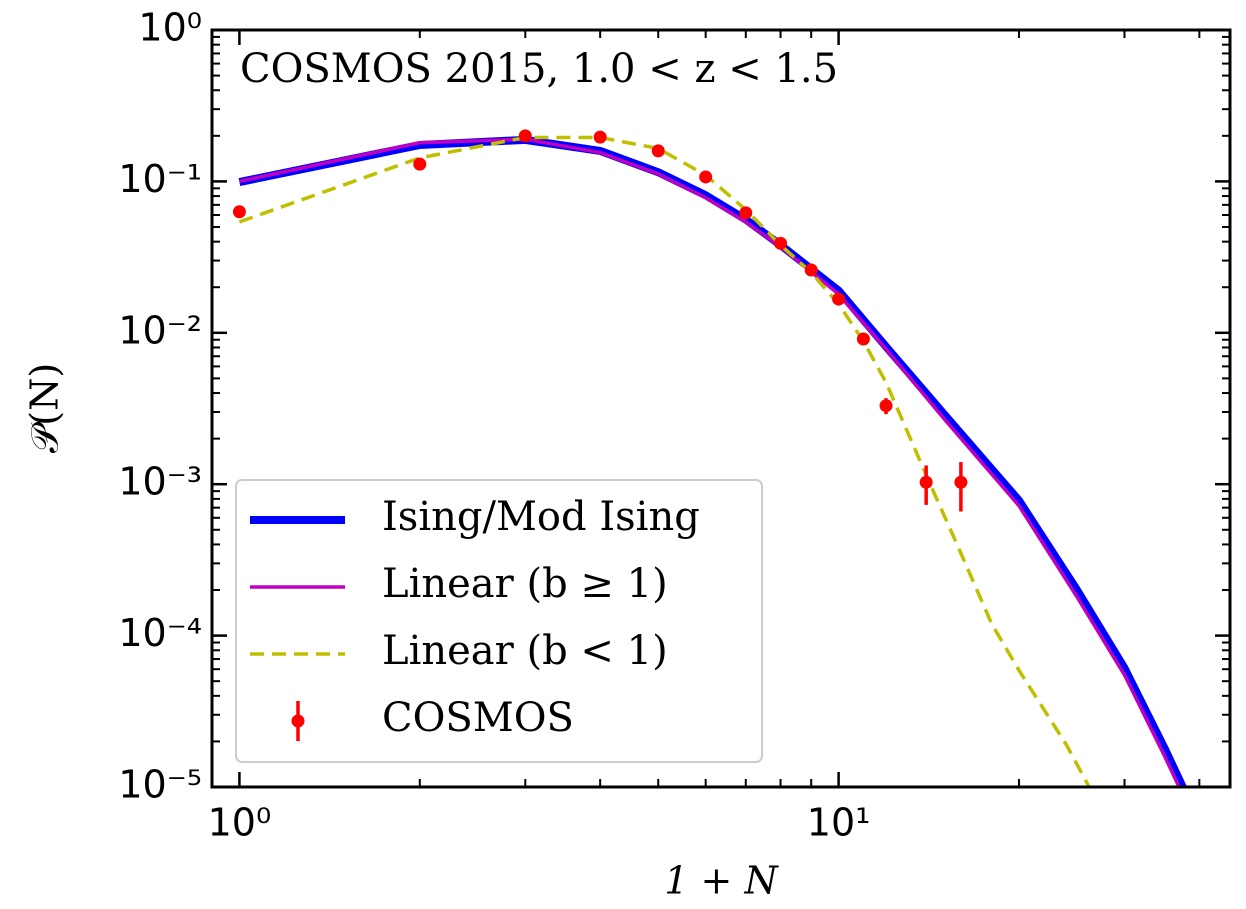 This screenshot has height=909, width=1246. What do you see at coordinates (539, 69) in the screenshot?
I see `annotation: COSMOS 2015, 1.0 < z < 1.5` at bounding box center [539, 69].